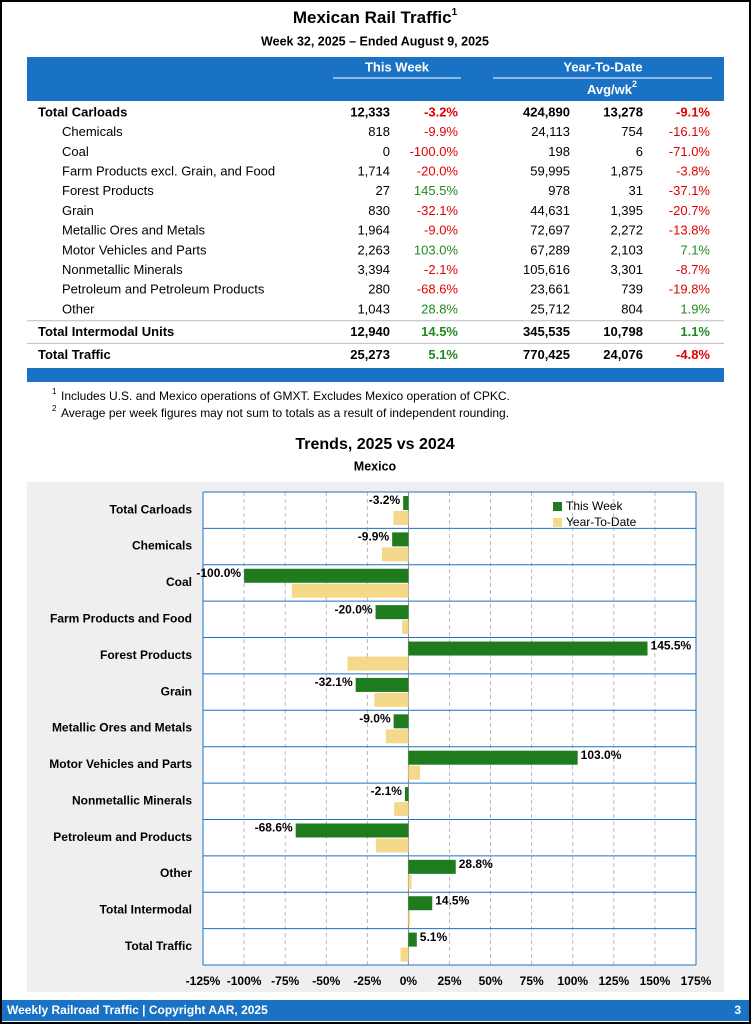 This screenshot has width=751, height=1024. Describe the element at coordinates (375, 718) in the screenshot. I see `data-label: -9.0%` at that location.